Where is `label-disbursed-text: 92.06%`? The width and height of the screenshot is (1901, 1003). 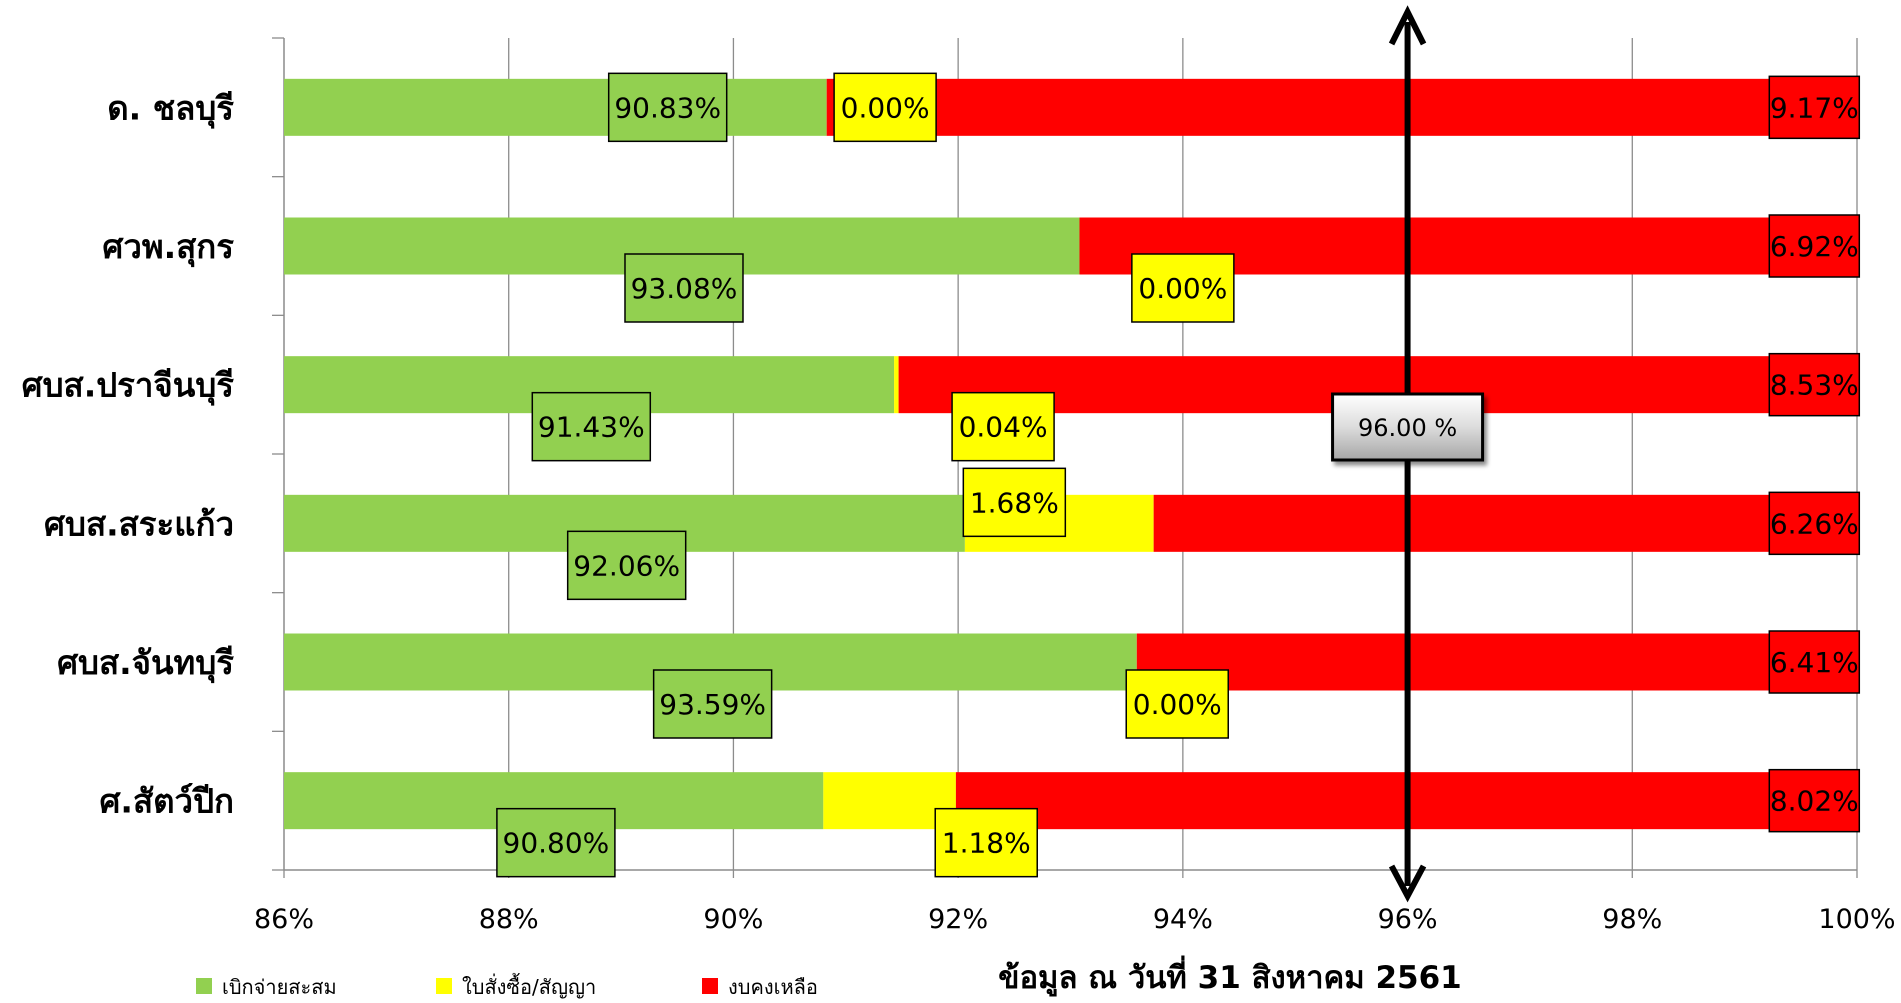
label-disbursed-text: 92.06% is located at coordinates (626, 565).